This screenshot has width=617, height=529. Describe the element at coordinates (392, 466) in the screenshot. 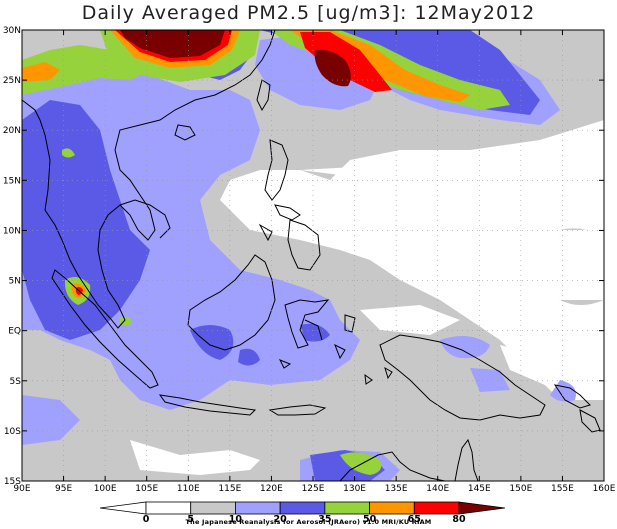

I see `coast-australia` at that location.